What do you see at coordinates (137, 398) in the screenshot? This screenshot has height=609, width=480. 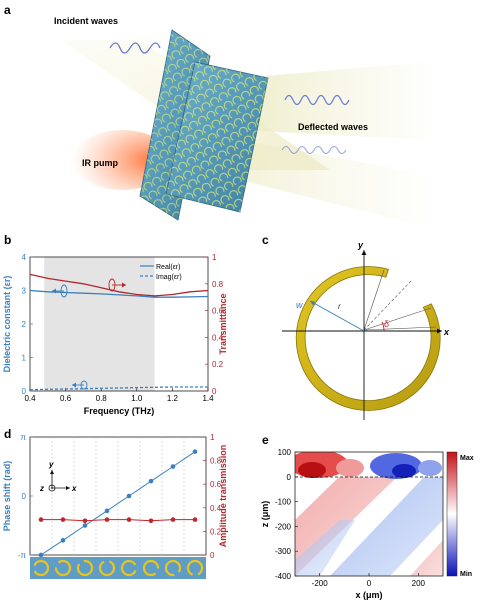 I see `x-tick-label: 1.0` at bounding box center [137, 398].